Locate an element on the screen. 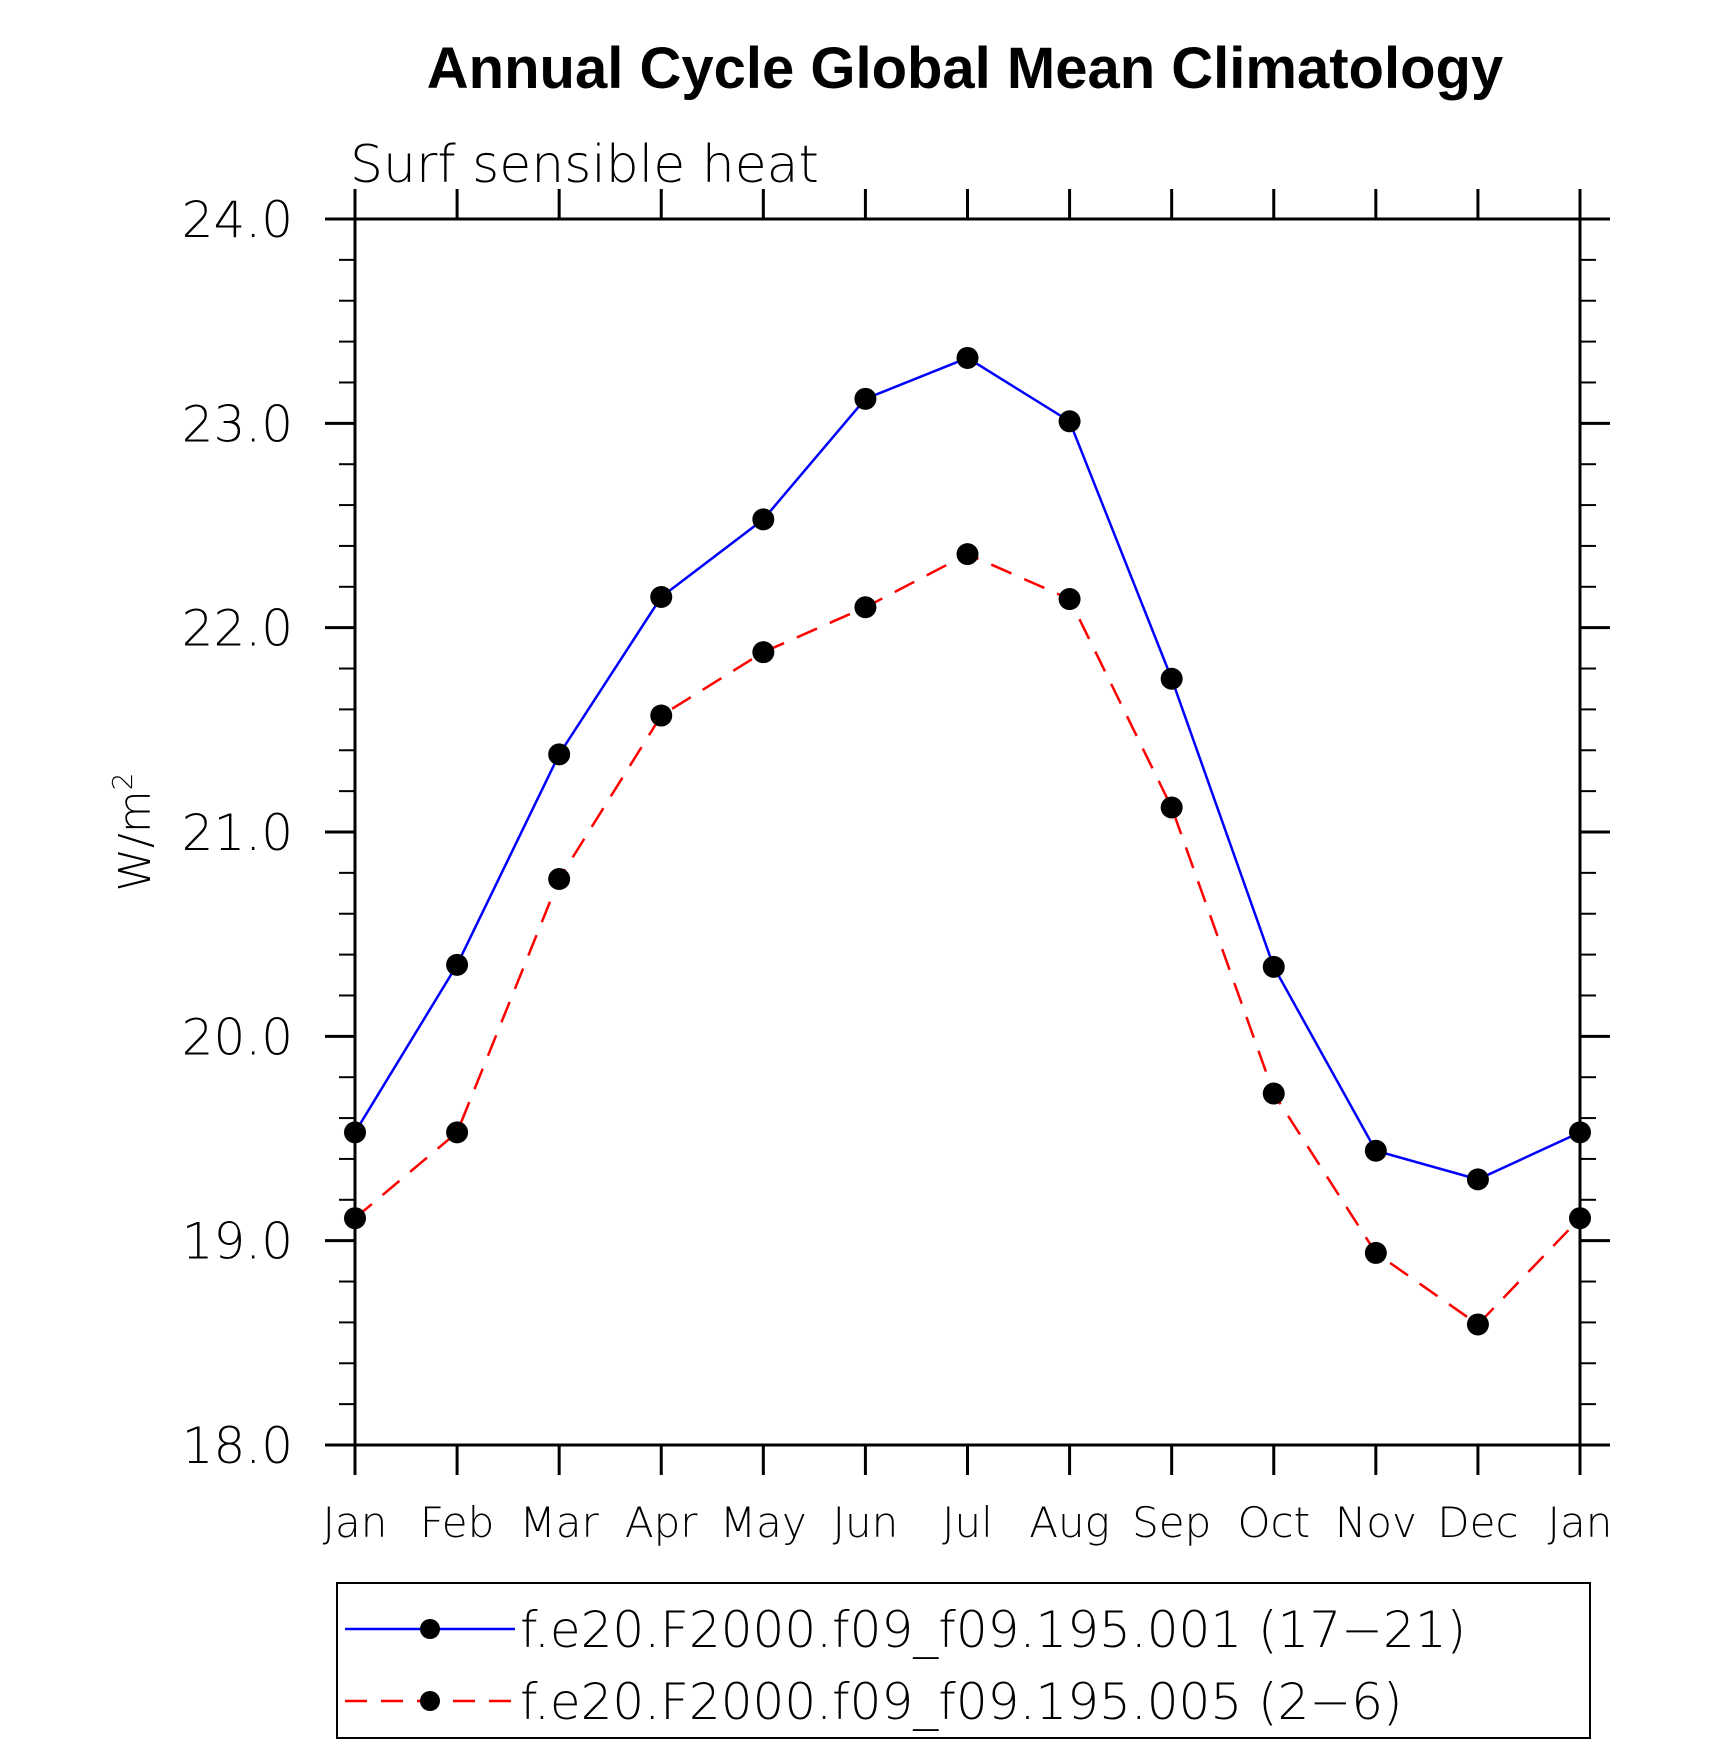 The height and width of the screenshot is (1751, 1710). x-tick-label: Sep is located at coordinates (1171, 1522).